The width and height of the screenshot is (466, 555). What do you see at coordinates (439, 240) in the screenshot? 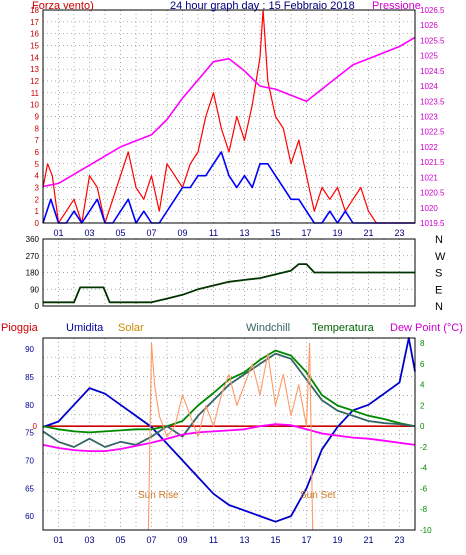
I see `panel2-compass-label: N` at bounding box center [439, 240].